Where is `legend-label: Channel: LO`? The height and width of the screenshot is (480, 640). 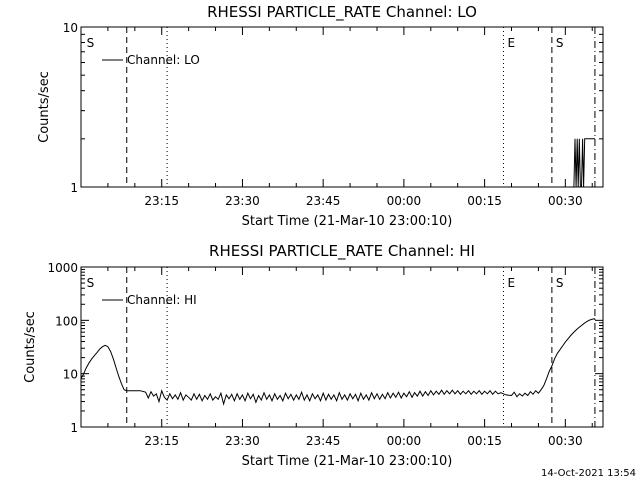
legend-label: Channel: LO is located at coordinates (163, 60).